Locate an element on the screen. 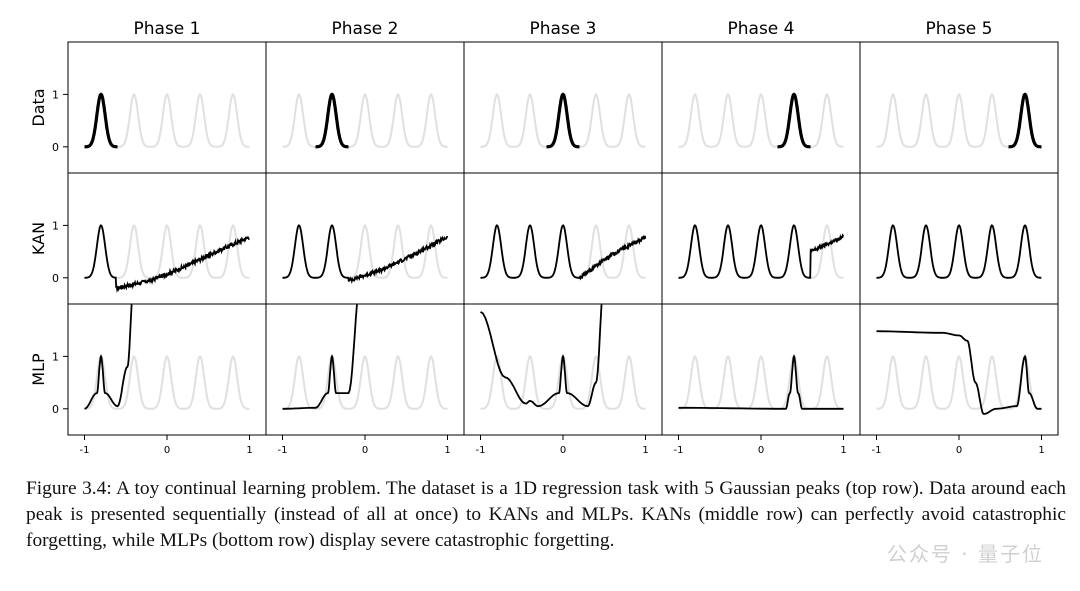 This screenshot has width=1080, height=591. column-title-phase-4: Phase 4 is located at coordinates (761, 29).